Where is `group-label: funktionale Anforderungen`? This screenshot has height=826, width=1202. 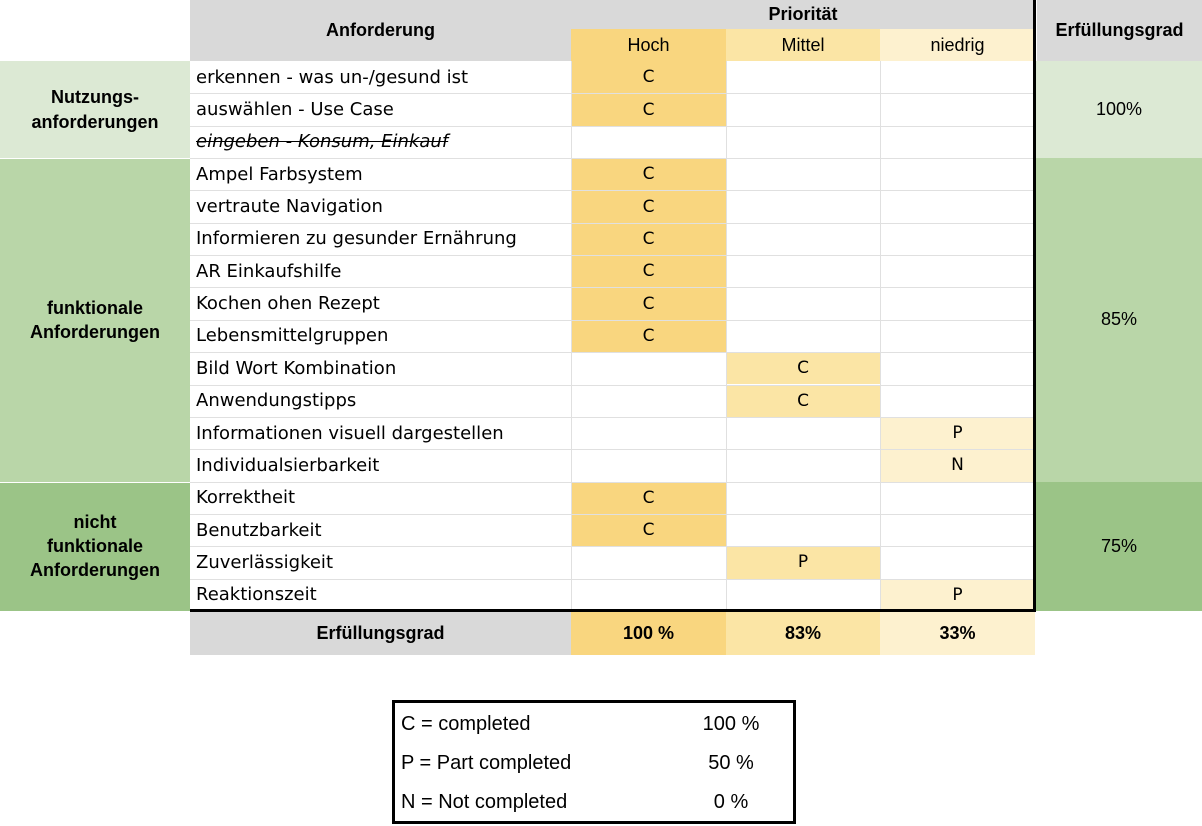
group-label: funktionale Anforderungen is located at coordinates (95, 320).